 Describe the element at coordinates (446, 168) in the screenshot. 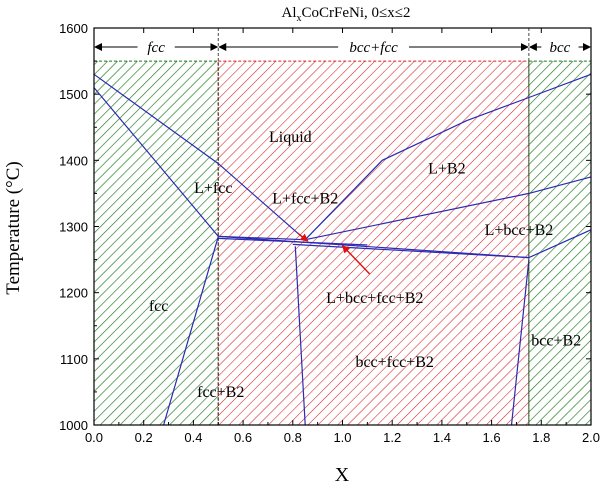

I see `phase-label-2: L+B2` at that location.